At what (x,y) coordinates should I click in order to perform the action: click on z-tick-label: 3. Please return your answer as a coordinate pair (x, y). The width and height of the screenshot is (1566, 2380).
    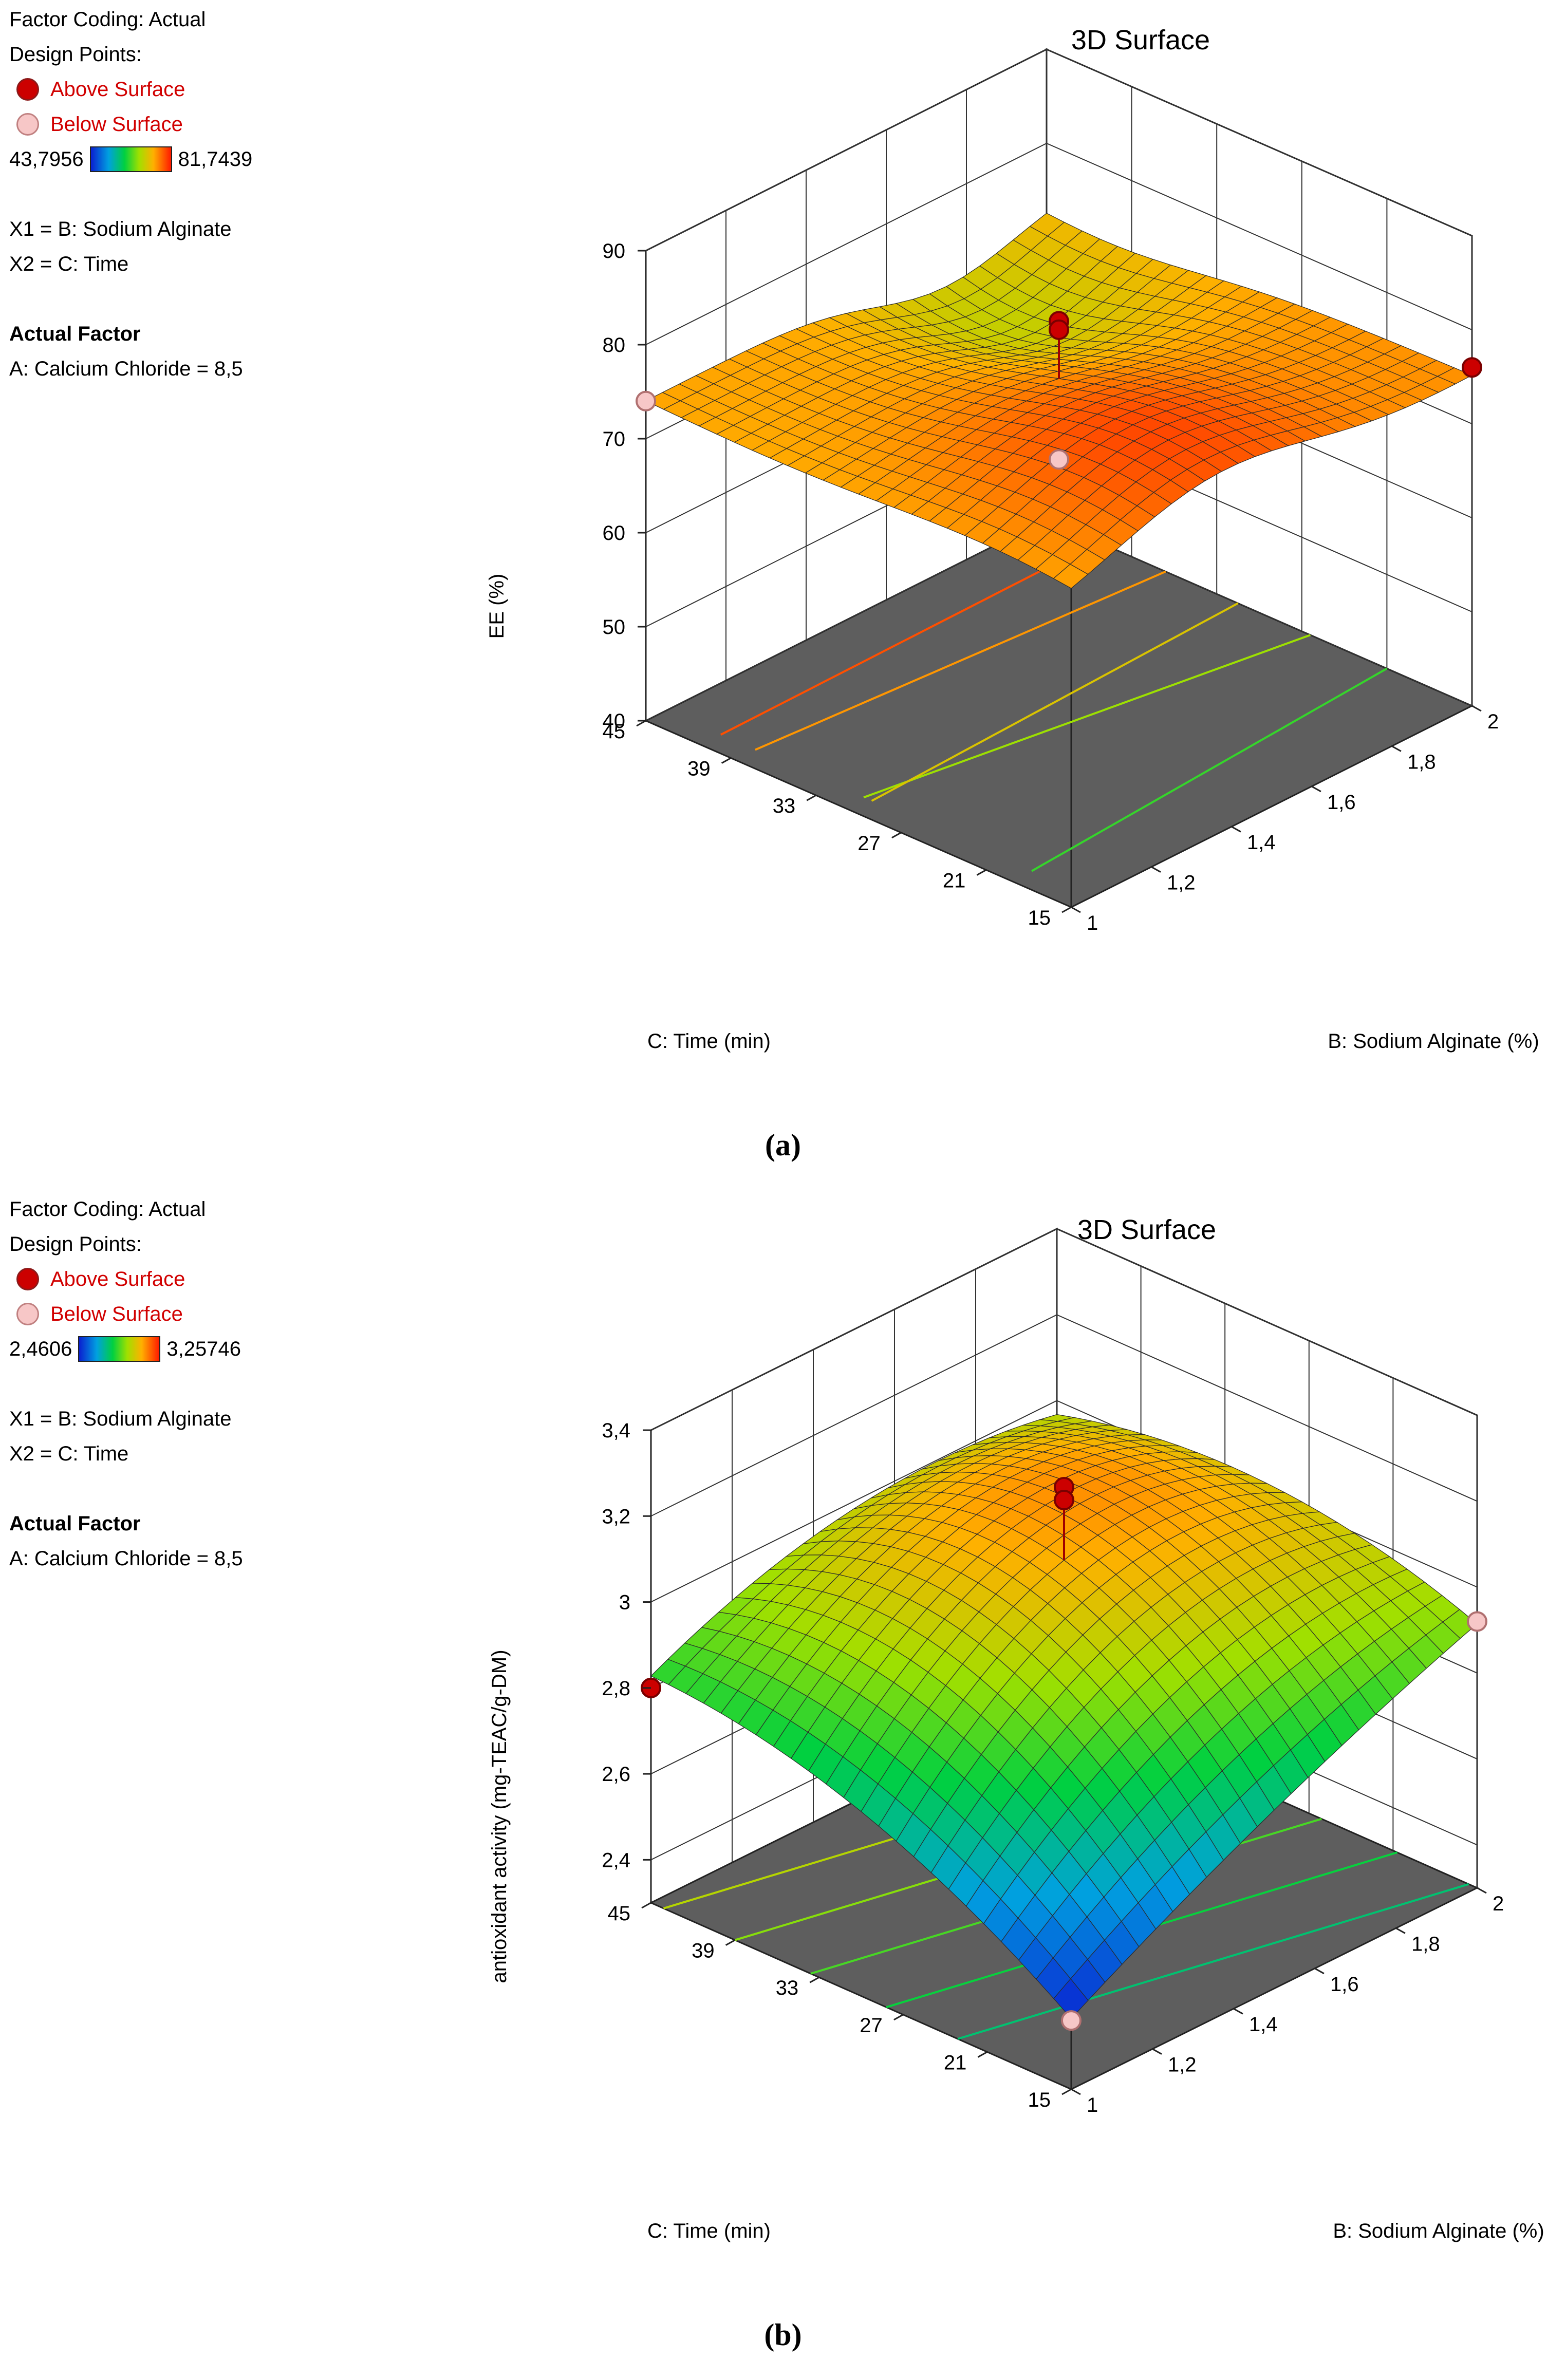
    Looking at the image, I should click on (624, 1602).